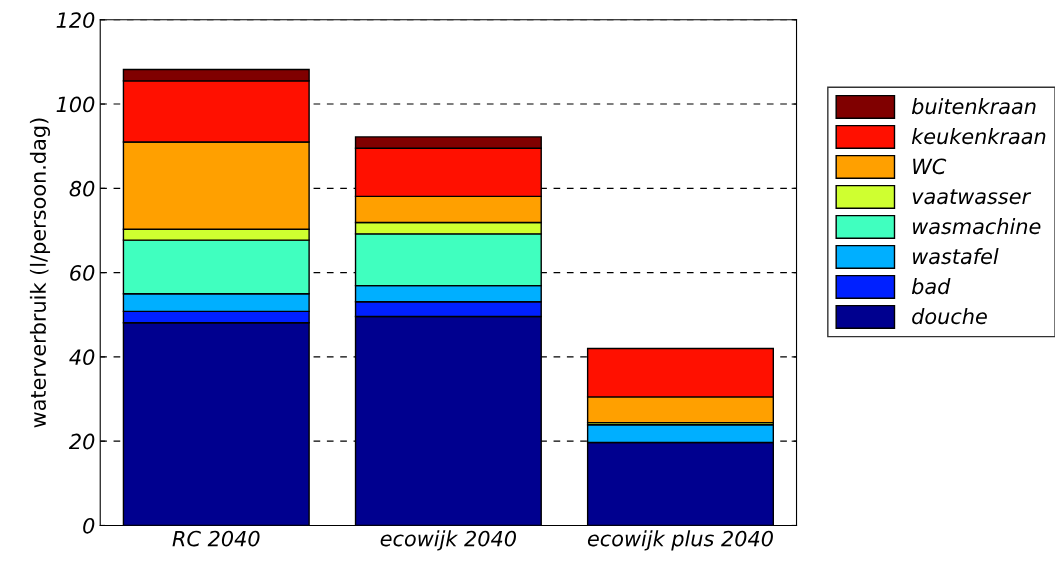 This screenshot has height=565, width=1055. Describe the element at coordinates (82, 188) in the screenshot. I see `y-tick-label: 80` at that location.